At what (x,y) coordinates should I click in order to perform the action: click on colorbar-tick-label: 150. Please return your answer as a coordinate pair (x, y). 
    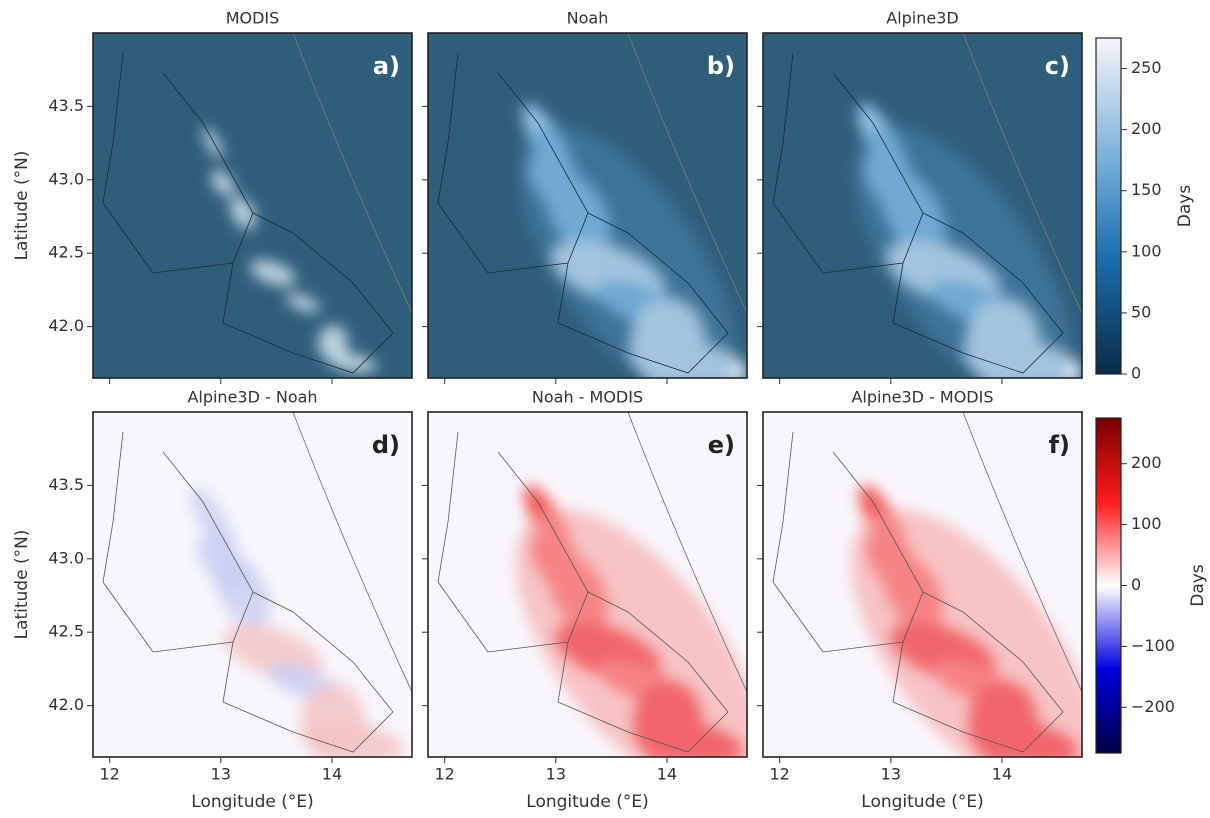
    Looking at the image, I should click on (1146, 189).